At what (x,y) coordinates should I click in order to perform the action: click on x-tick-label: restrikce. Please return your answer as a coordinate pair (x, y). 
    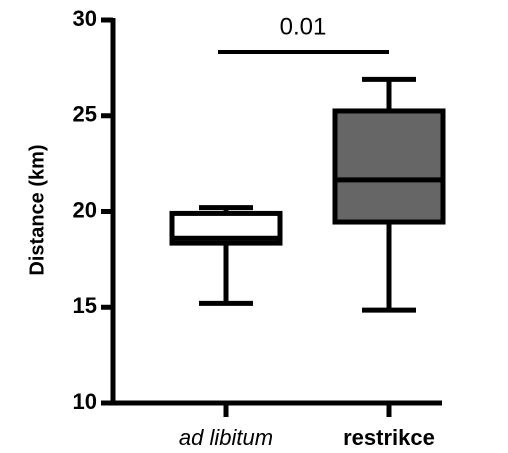
    Looking at the image, I should click on (389, 437).